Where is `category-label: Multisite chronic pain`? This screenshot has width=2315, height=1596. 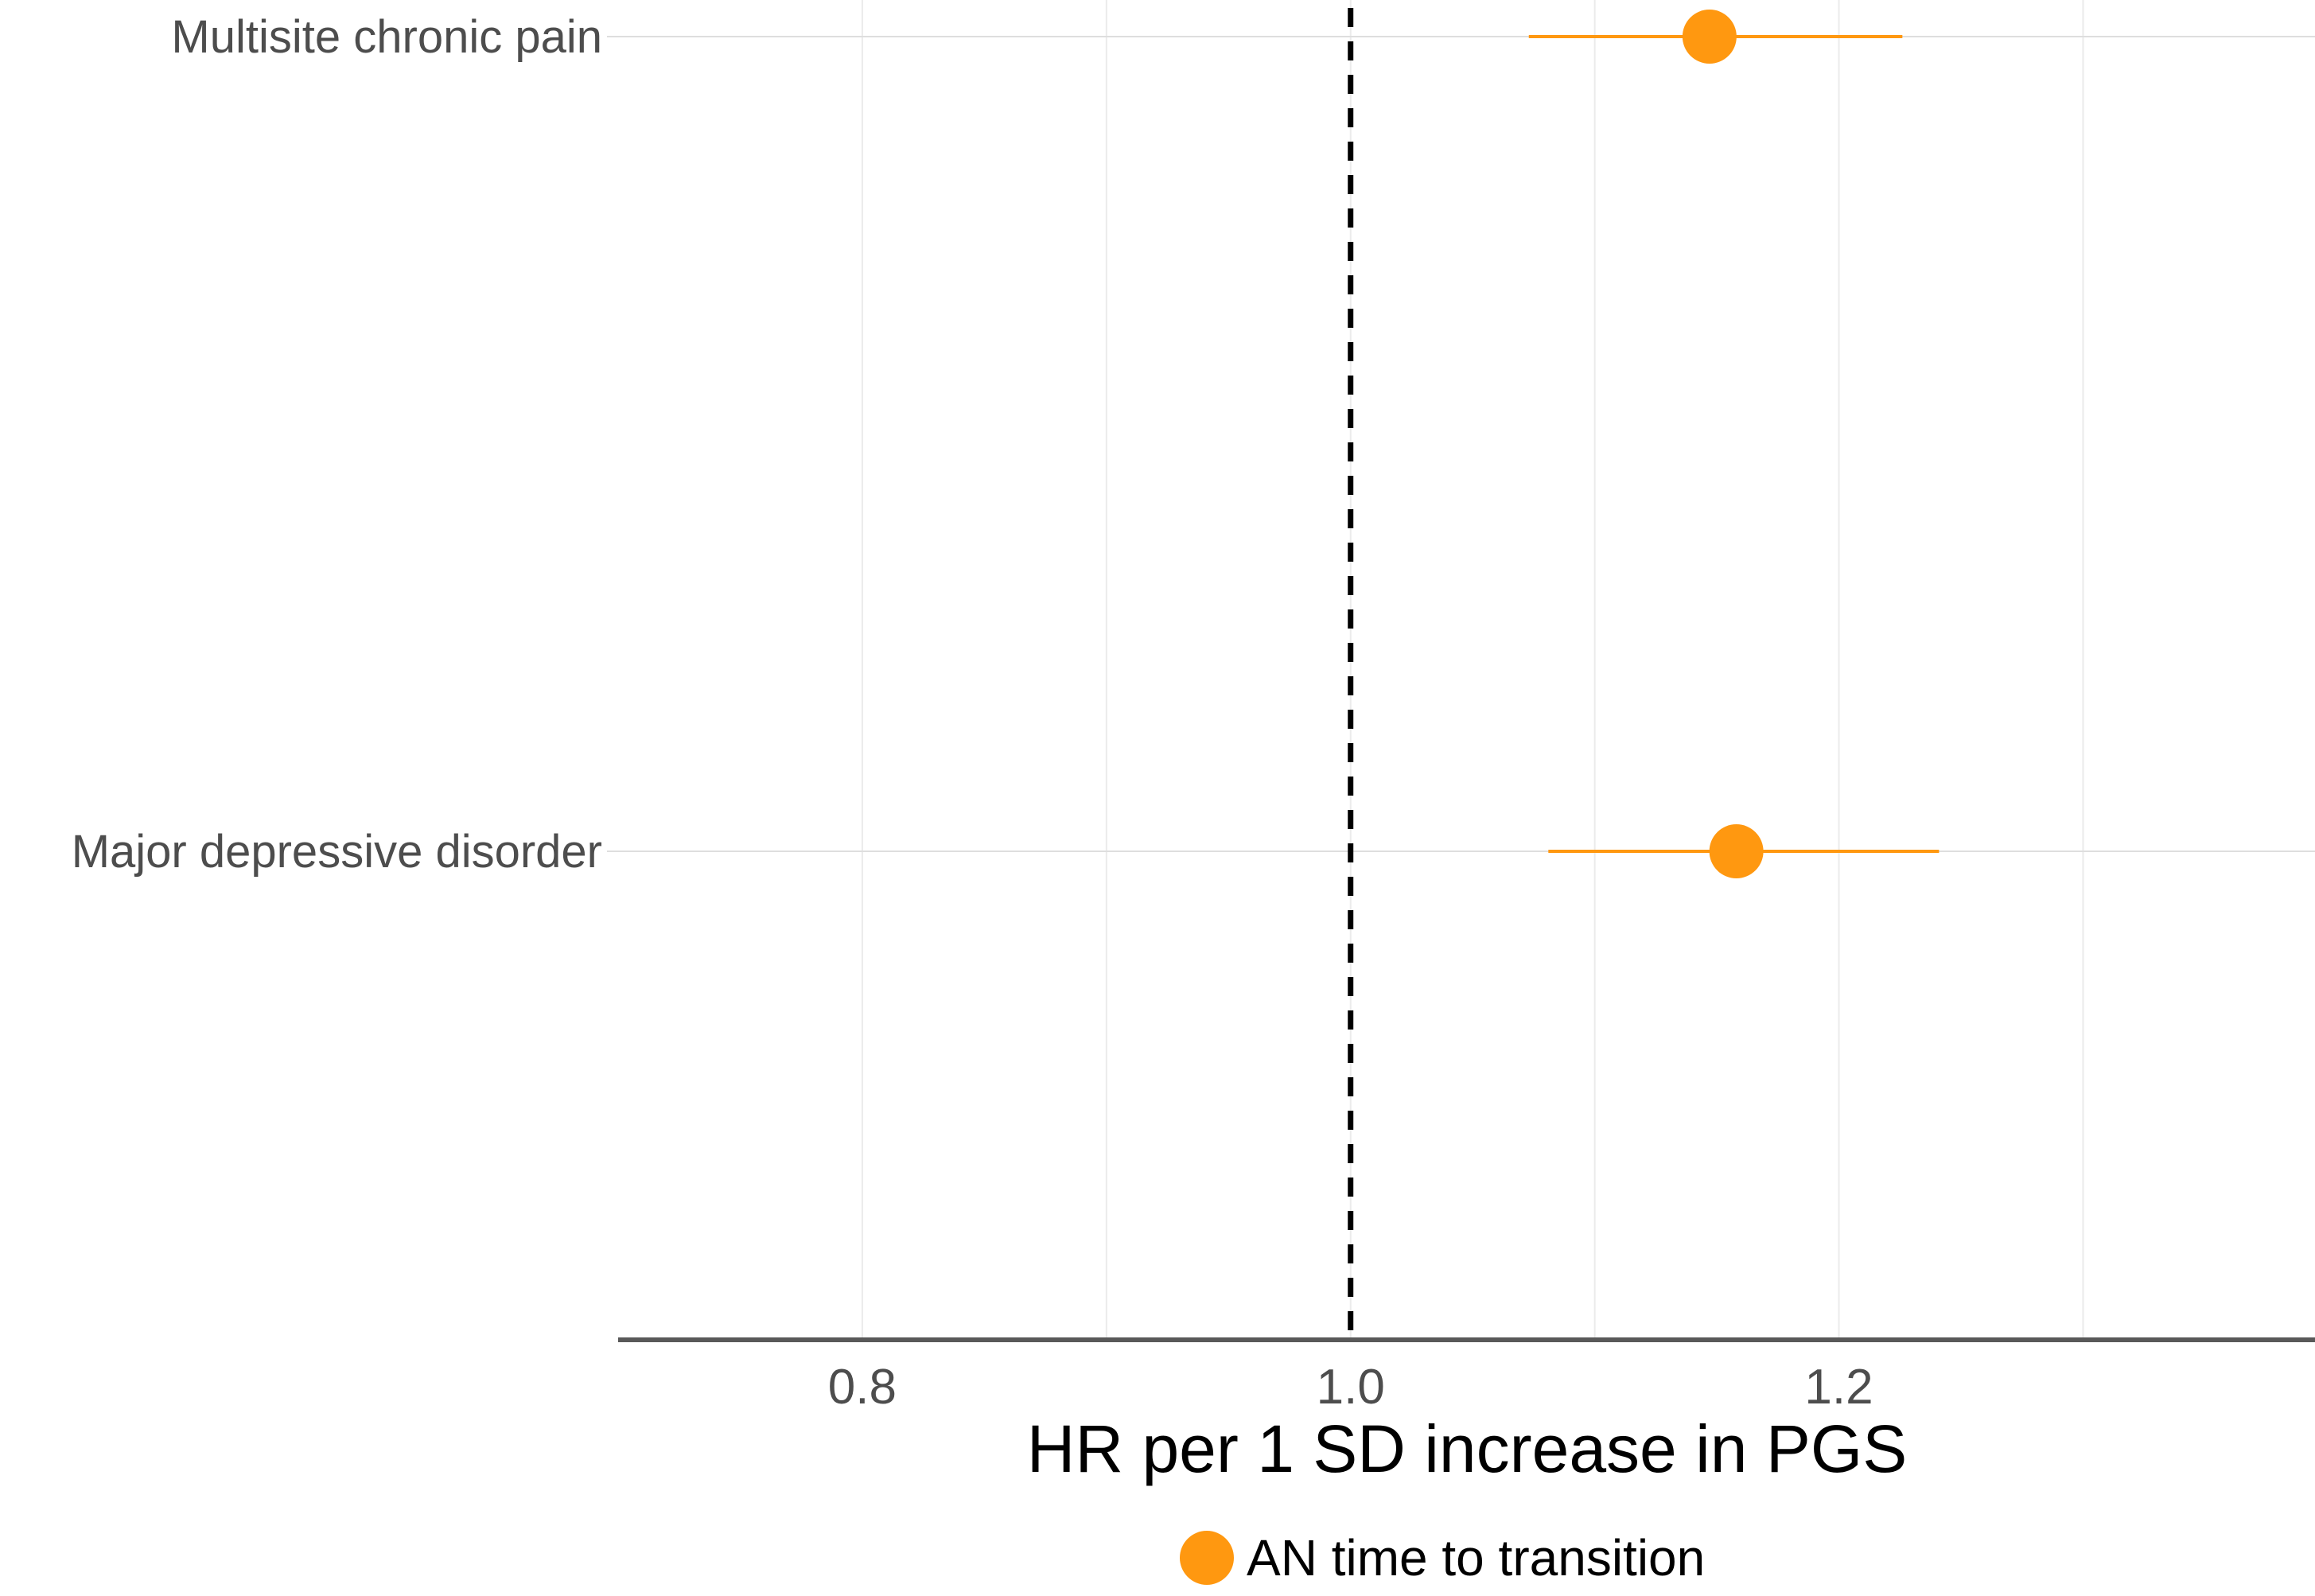
category-label: Multisite chronic pain is located at coordinates (386, 37).